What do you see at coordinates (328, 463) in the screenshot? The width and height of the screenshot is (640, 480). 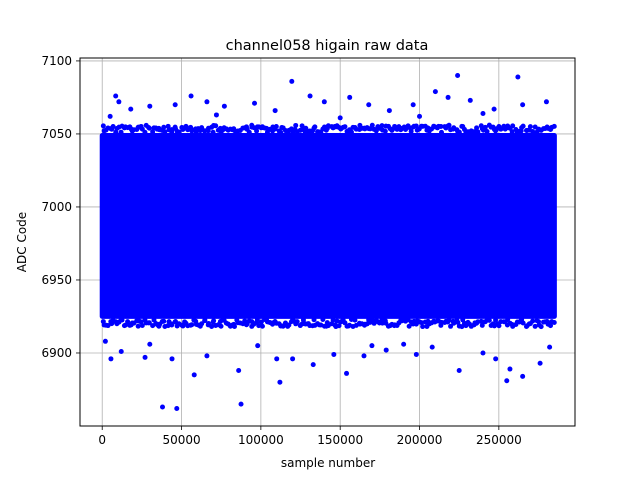 I see `x-axis-label: sample number` at bounding box center [328, 463].